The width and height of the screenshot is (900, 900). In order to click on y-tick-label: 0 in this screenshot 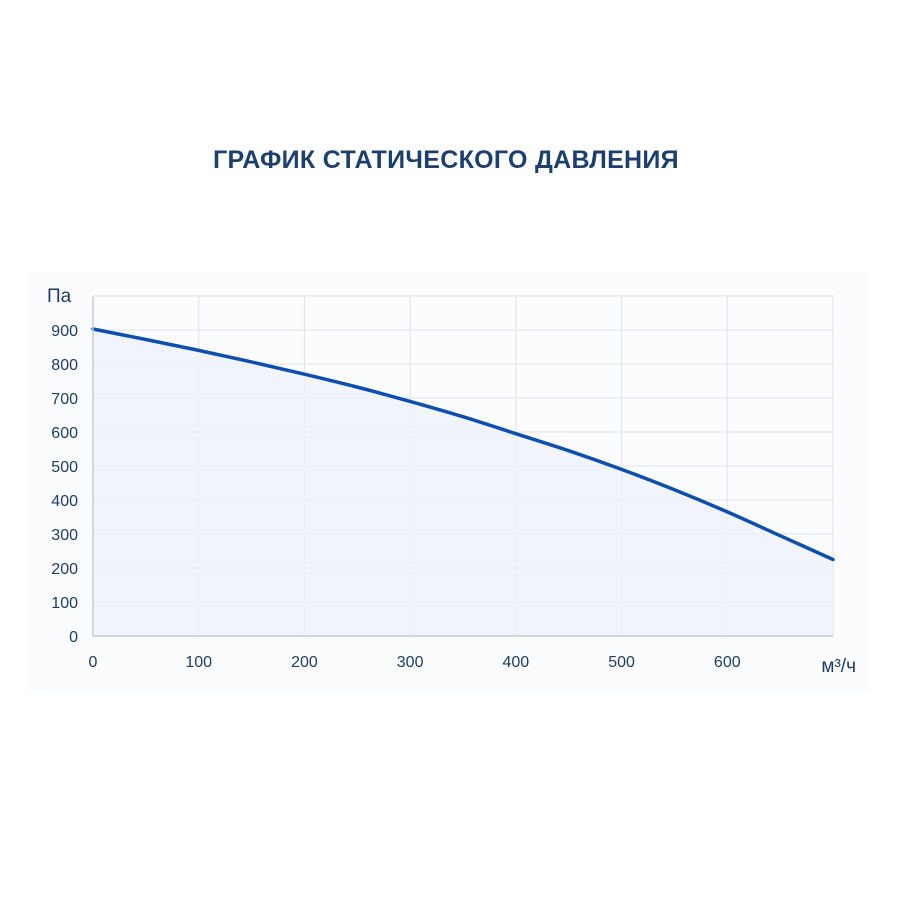, I will do `click(73, 637)`.